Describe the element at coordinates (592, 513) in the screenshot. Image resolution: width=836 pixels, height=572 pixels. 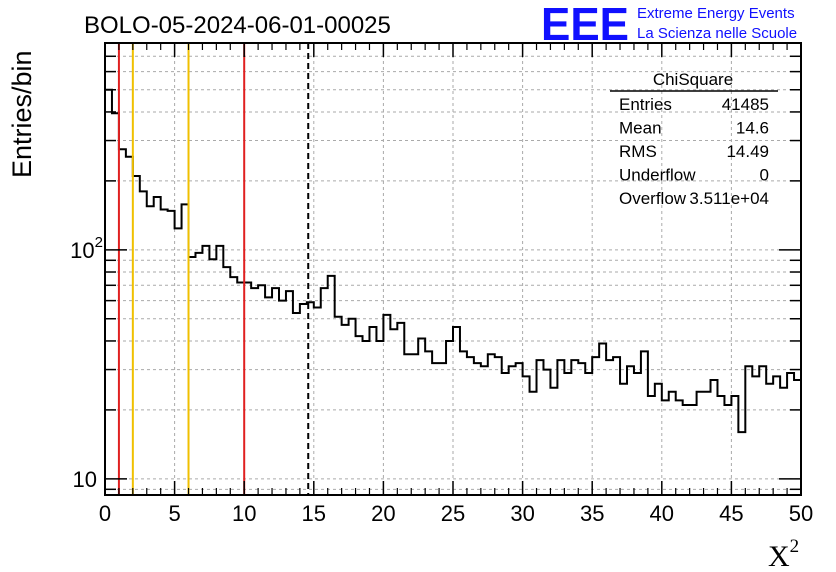
I see `x-tick-label: 35` at that location.